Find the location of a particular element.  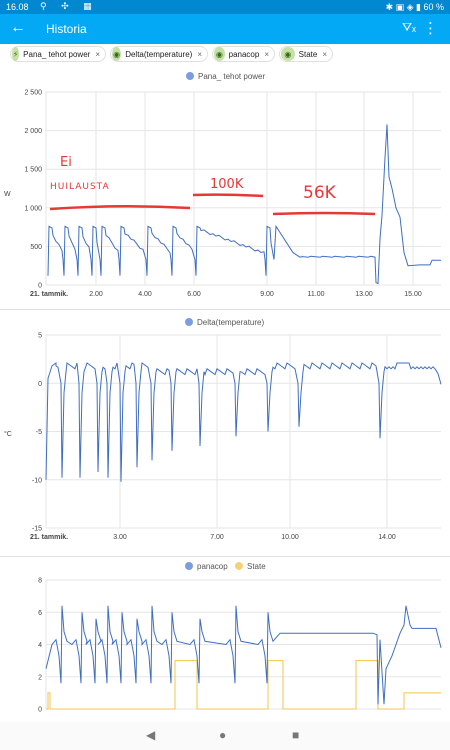

app-bar: ← Historia ⛛ₓ ⋮ is located at coordinates (225, 29).